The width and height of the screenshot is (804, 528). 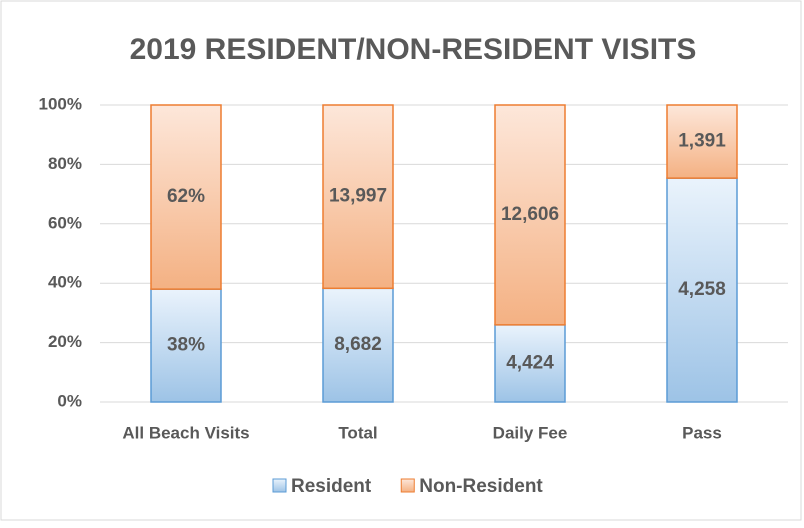 What do you see at coordinates (530, 432) in the screenshot?
I see `x-tick-label: Daily Fee` at bounding box center [530, 432].